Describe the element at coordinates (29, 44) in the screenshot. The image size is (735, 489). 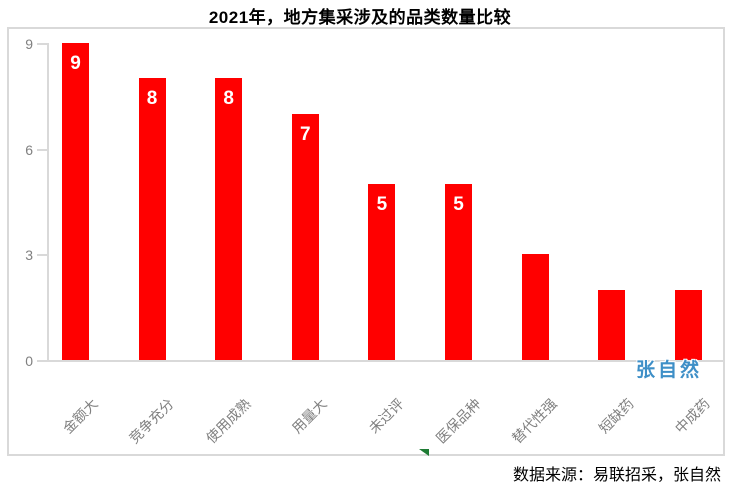
I see `y-tick-label: 9` at that location.